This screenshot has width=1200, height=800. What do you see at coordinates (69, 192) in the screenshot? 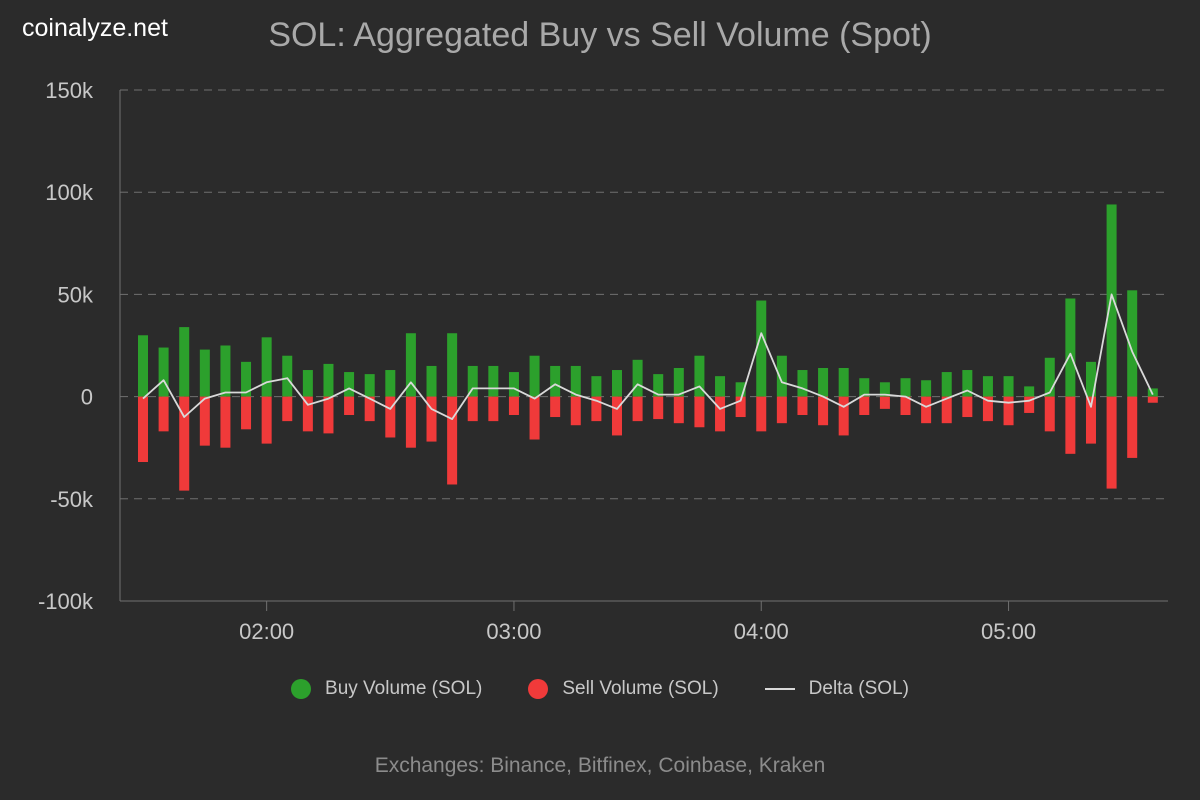
I see `y-tick-label: 100k` at bounding box center [69, 192].